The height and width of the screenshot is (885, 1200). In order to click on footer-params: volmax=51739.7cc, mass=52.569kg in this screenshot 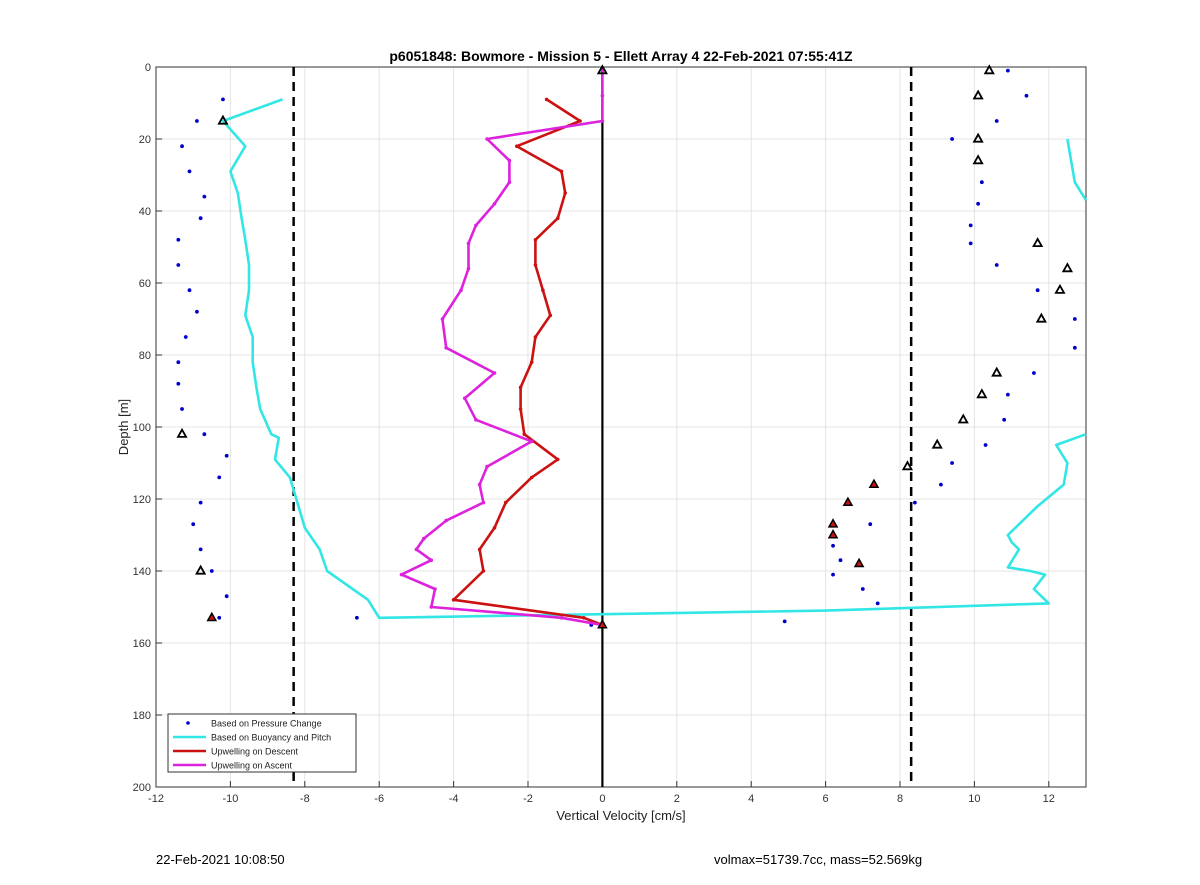, I will do `click(818, 859)`.